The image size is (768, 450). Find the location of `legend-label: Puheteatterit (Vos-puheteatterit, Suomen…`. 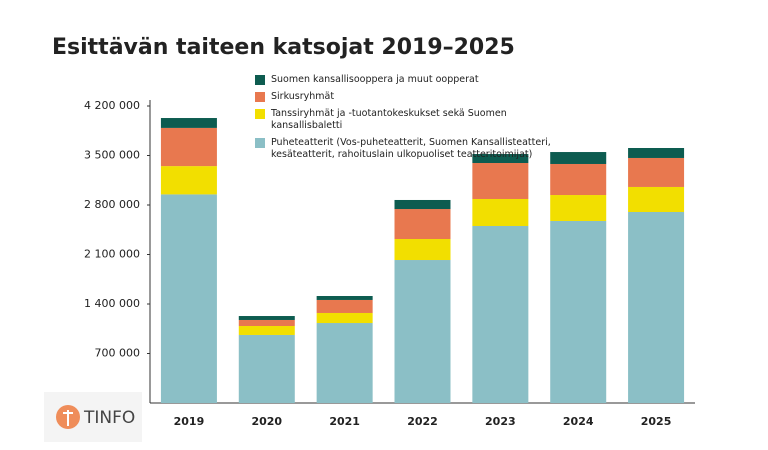

legend-label: Puheteatterit (Vos-puheteatterit, Suomen… is located at coordinates (411, 148).